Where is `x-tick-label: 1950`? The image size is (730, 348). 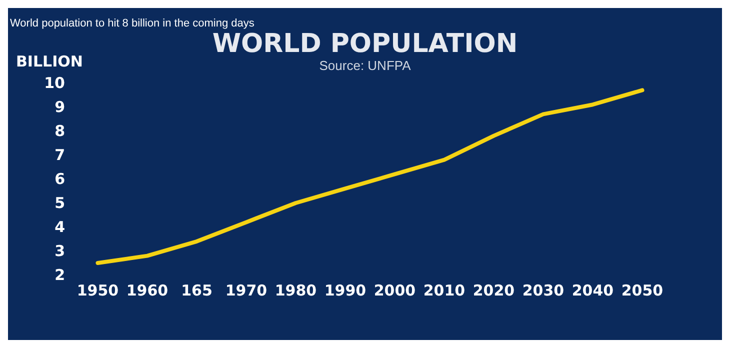 x-tick-label: 1950 is located at coordinates (97, 291).